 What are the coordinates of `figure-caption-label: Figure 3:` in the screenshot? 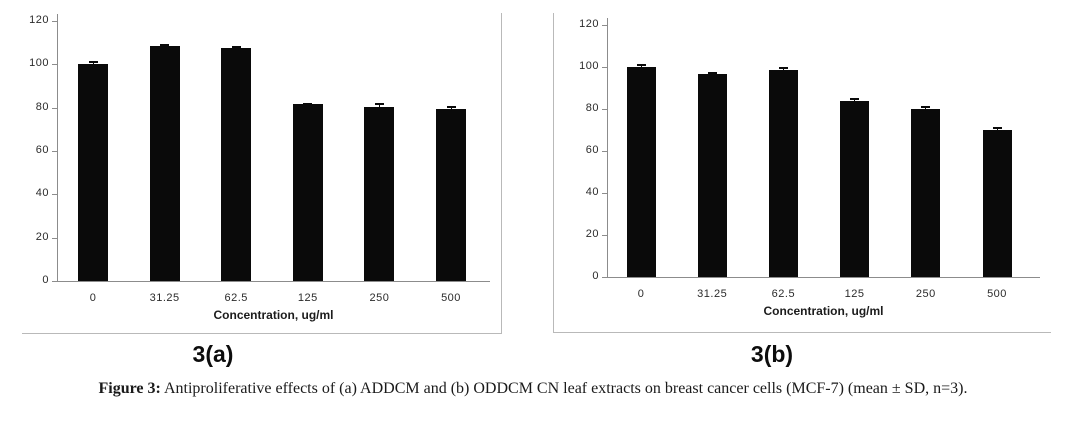 It's located at (129, 388).